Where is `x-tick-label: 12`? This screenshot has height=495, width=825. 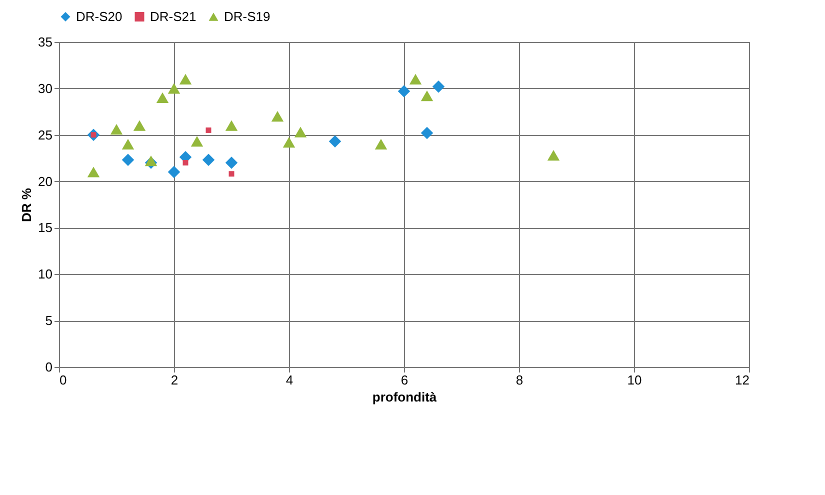
x-tick-label: 12 is located at coordinates (742, 380).